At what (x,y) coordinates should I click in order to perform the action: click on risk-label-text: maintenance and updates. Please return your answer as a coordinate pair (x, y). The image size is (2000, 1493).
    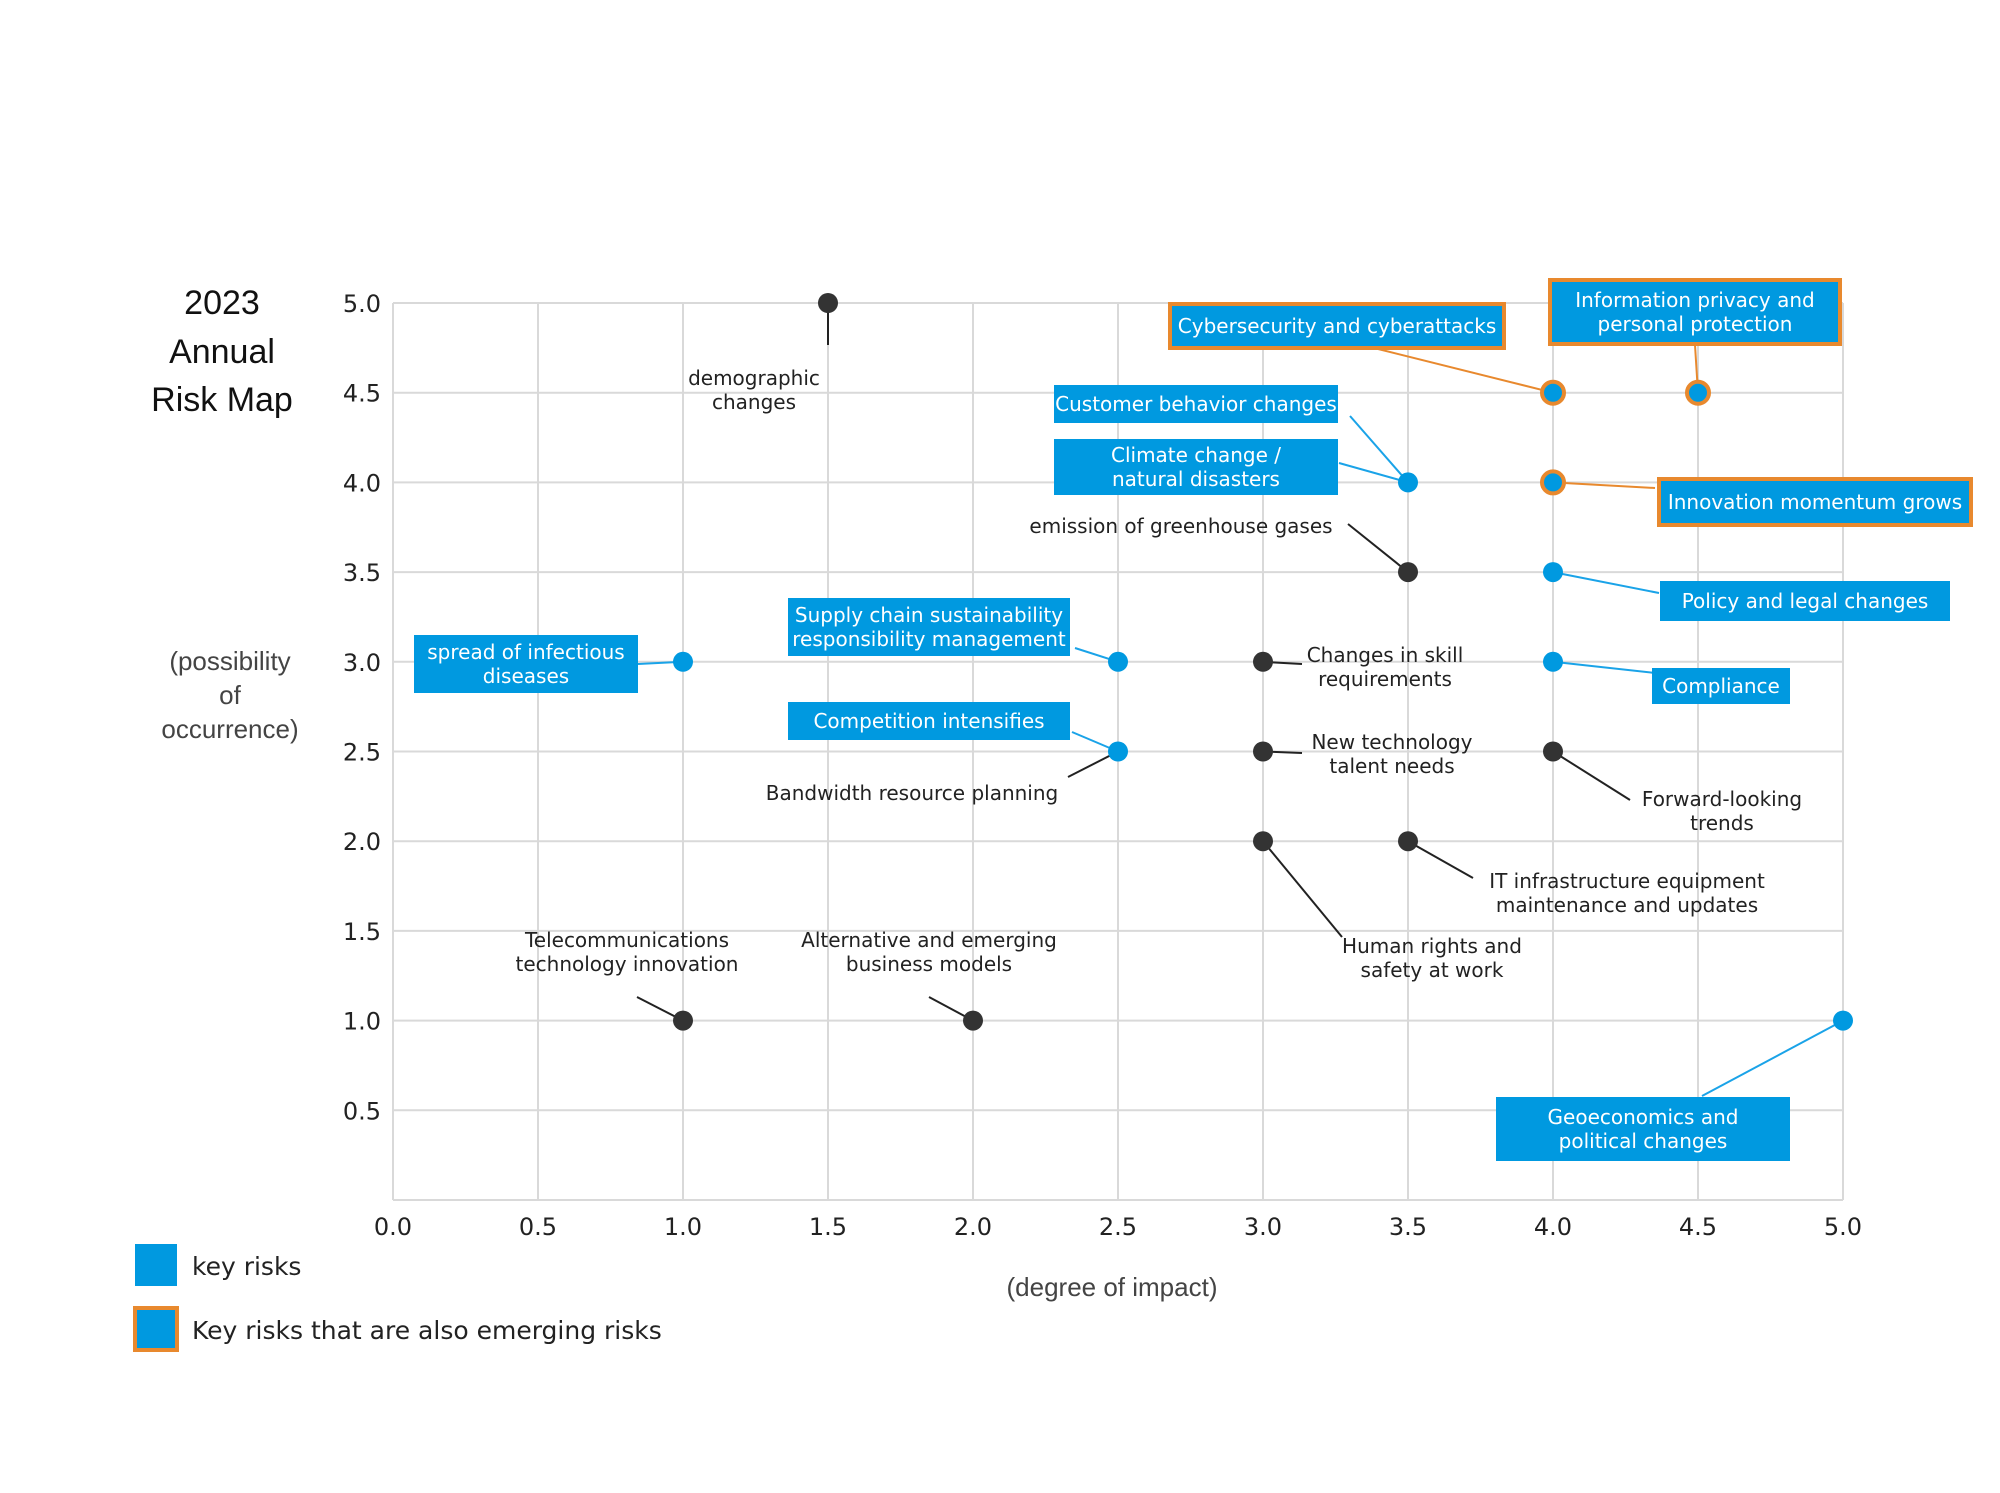
    Looking at the image, I should click on (1627, 905).